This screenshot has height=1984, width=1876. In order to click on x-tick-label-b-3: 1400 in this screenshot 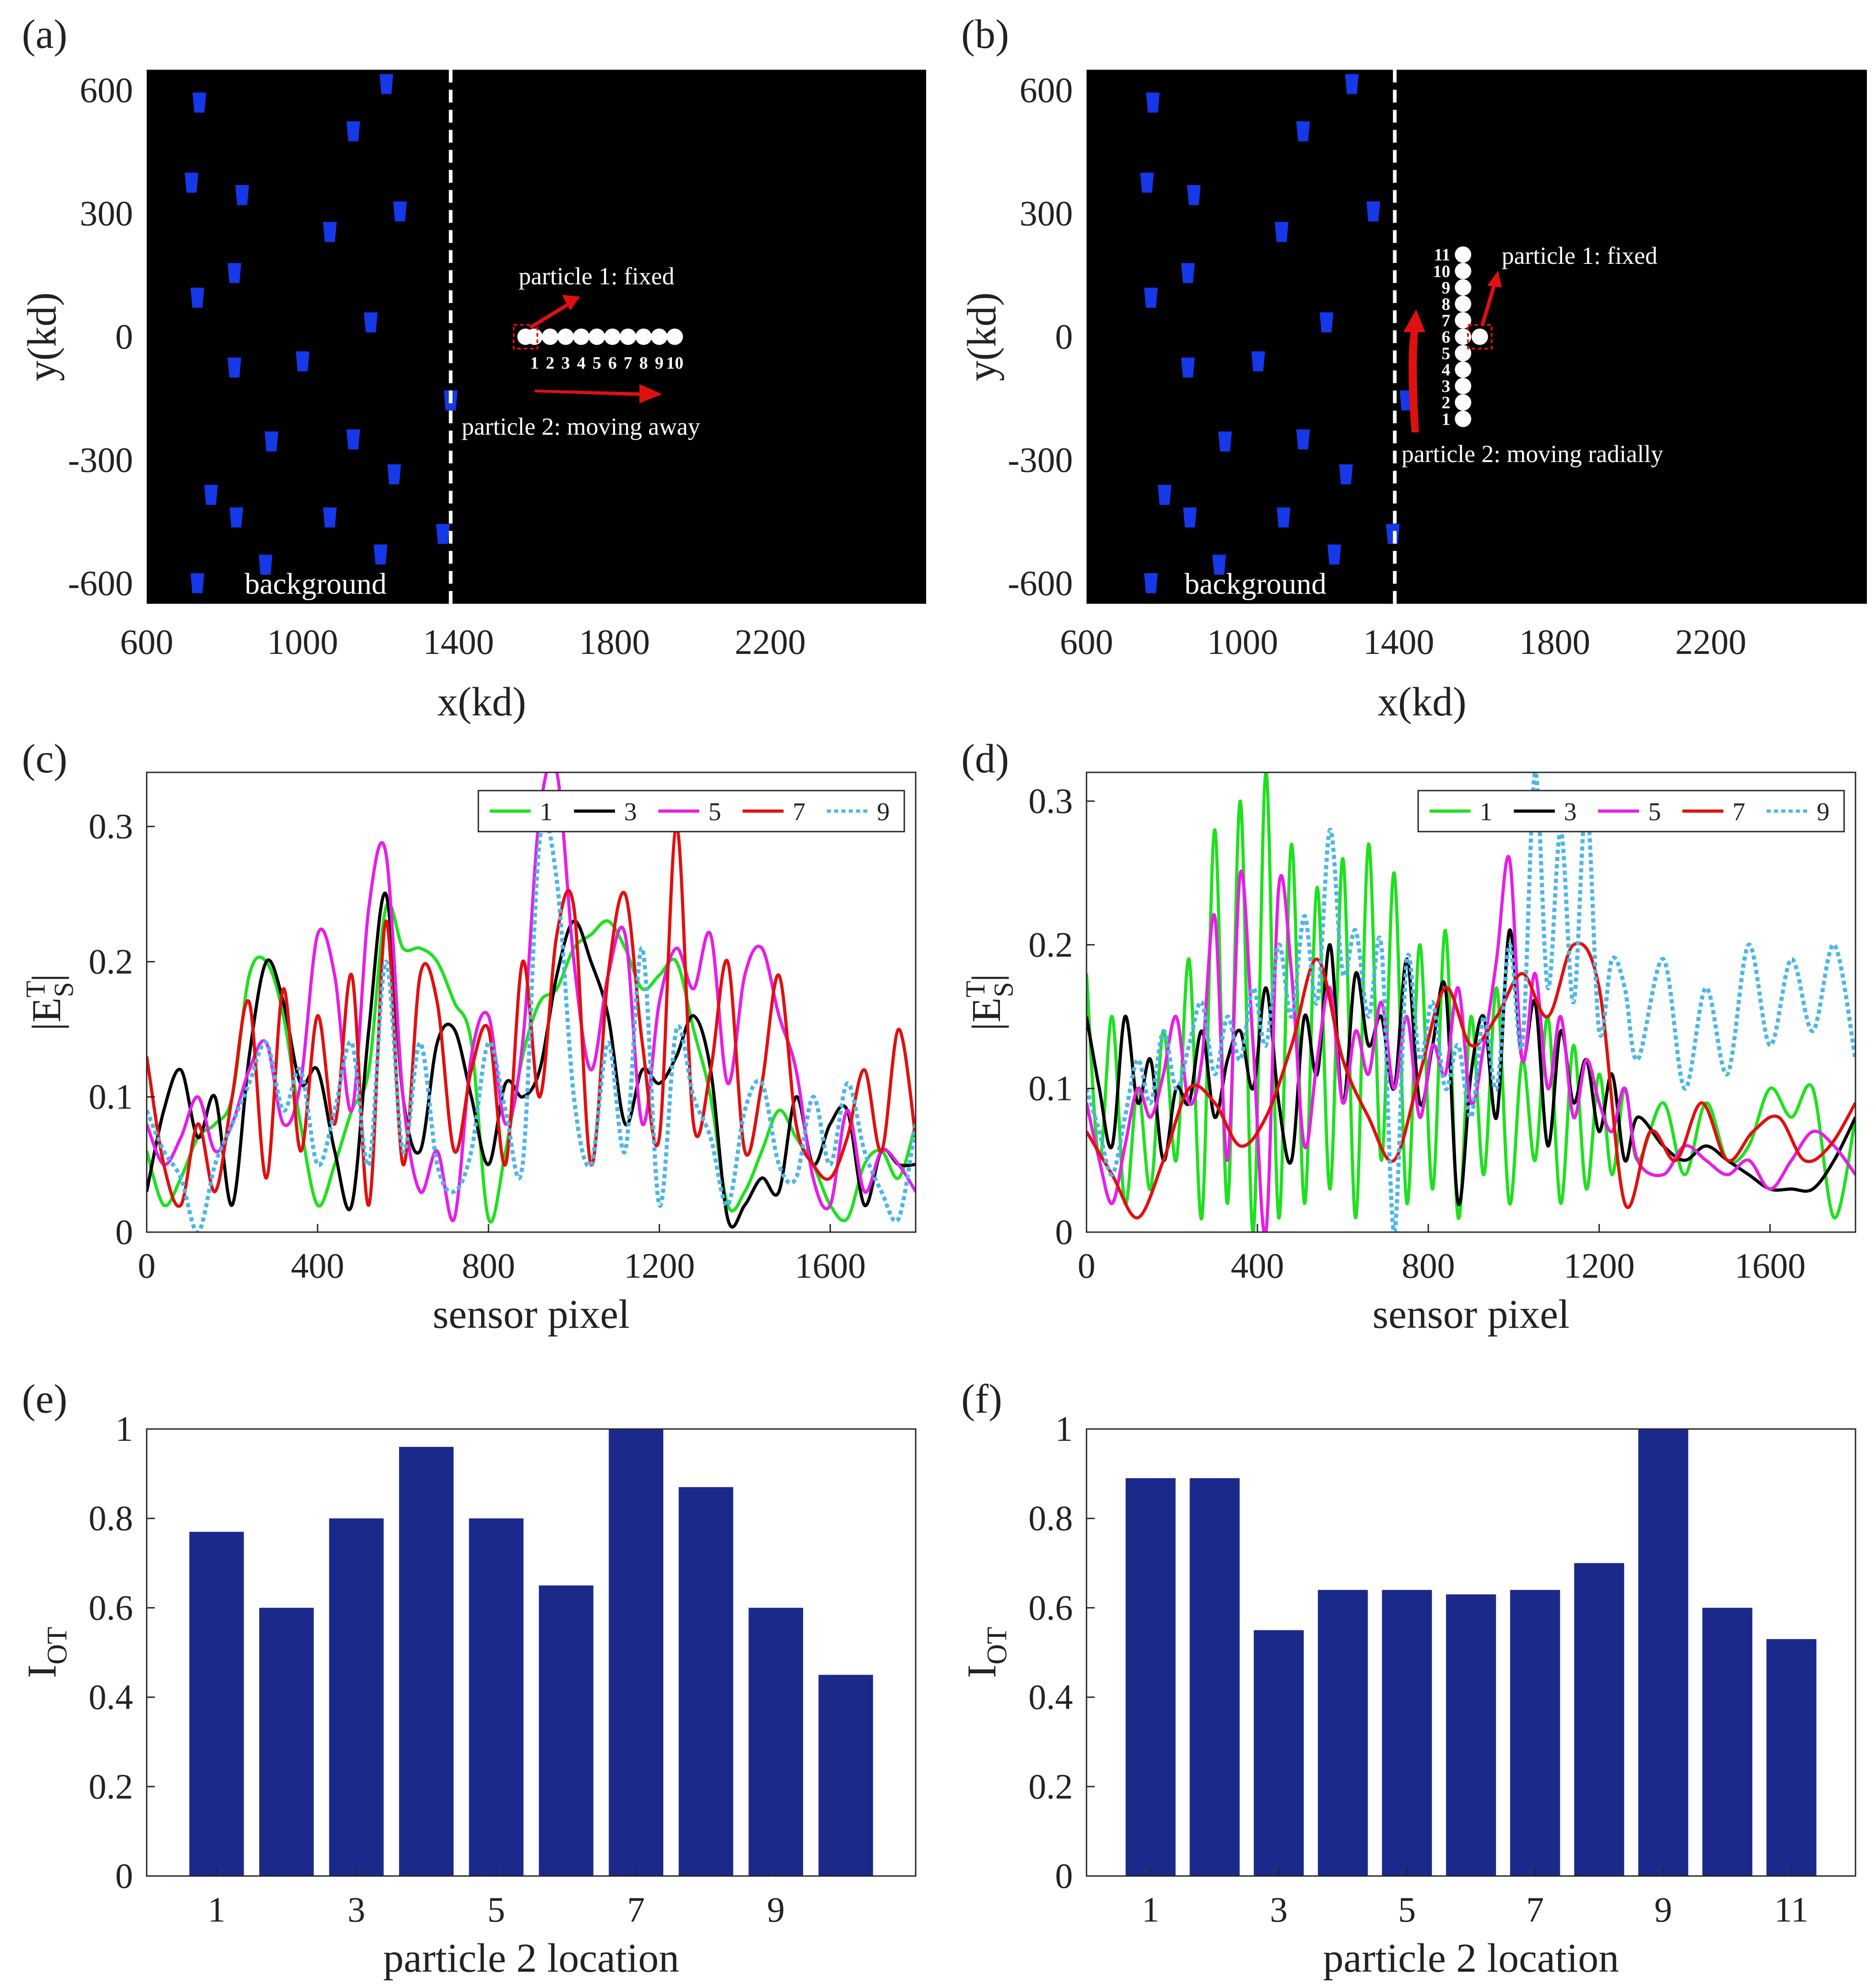, I will do `click(1398, 642)`.